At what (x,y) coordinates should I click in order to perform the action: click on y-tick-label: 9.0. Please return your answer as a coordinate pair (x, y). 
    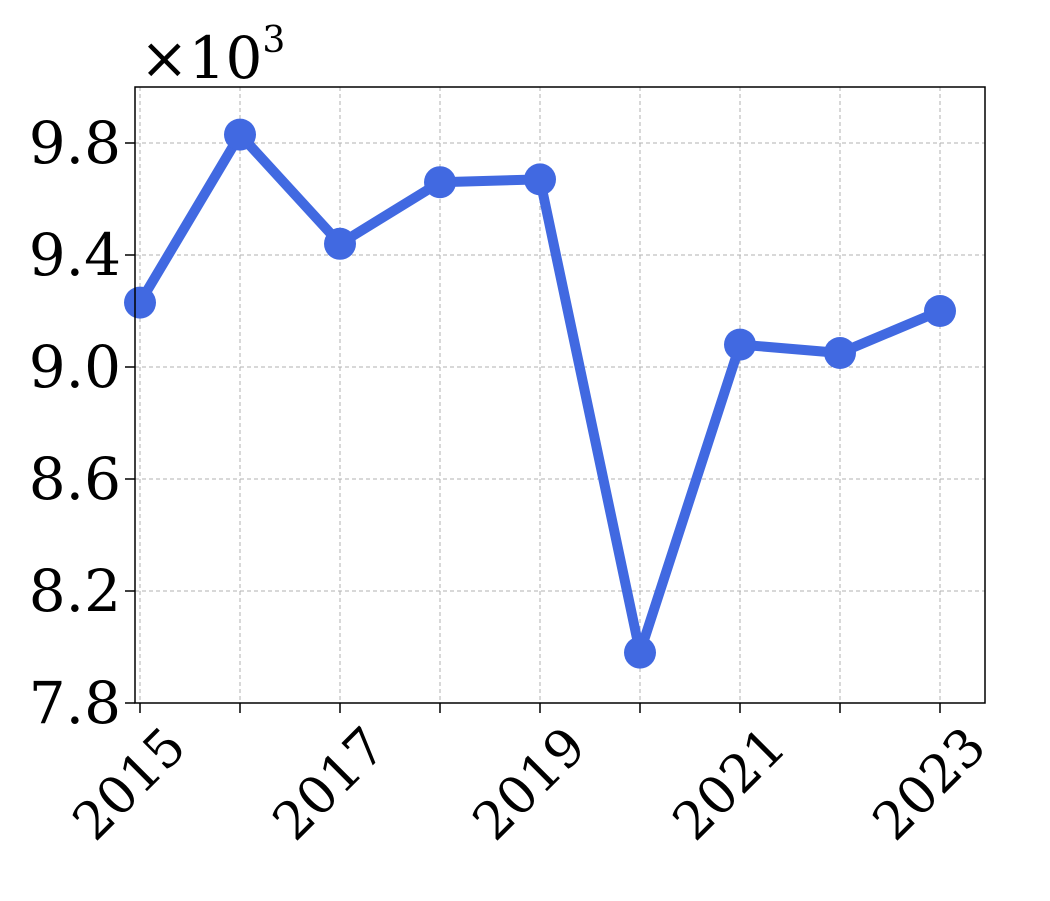
    Looking at the image, I should click on (75, 367).